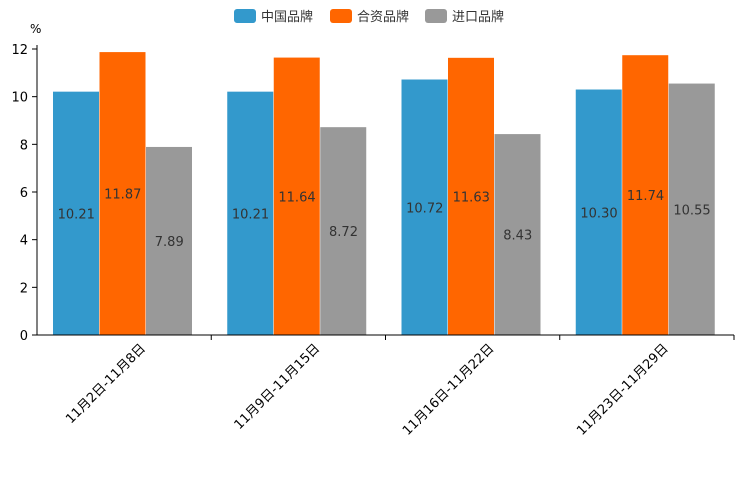 The width and height of the screenshot is (744, 496). I want to click on data-label-1-2: 10.21, so click(250, 214).